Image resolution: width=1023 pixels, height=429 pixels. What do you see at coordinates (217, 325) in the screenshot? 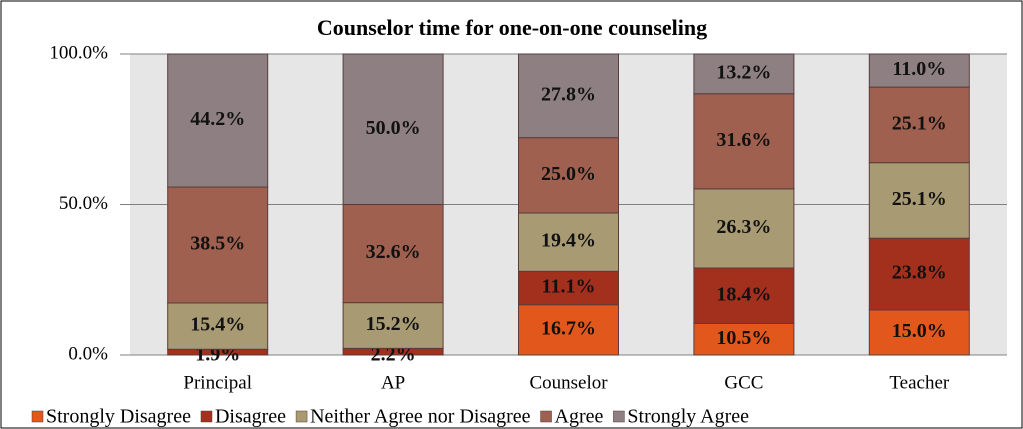
I see `data-label: 15.4%` at bounding box center [217, 325].